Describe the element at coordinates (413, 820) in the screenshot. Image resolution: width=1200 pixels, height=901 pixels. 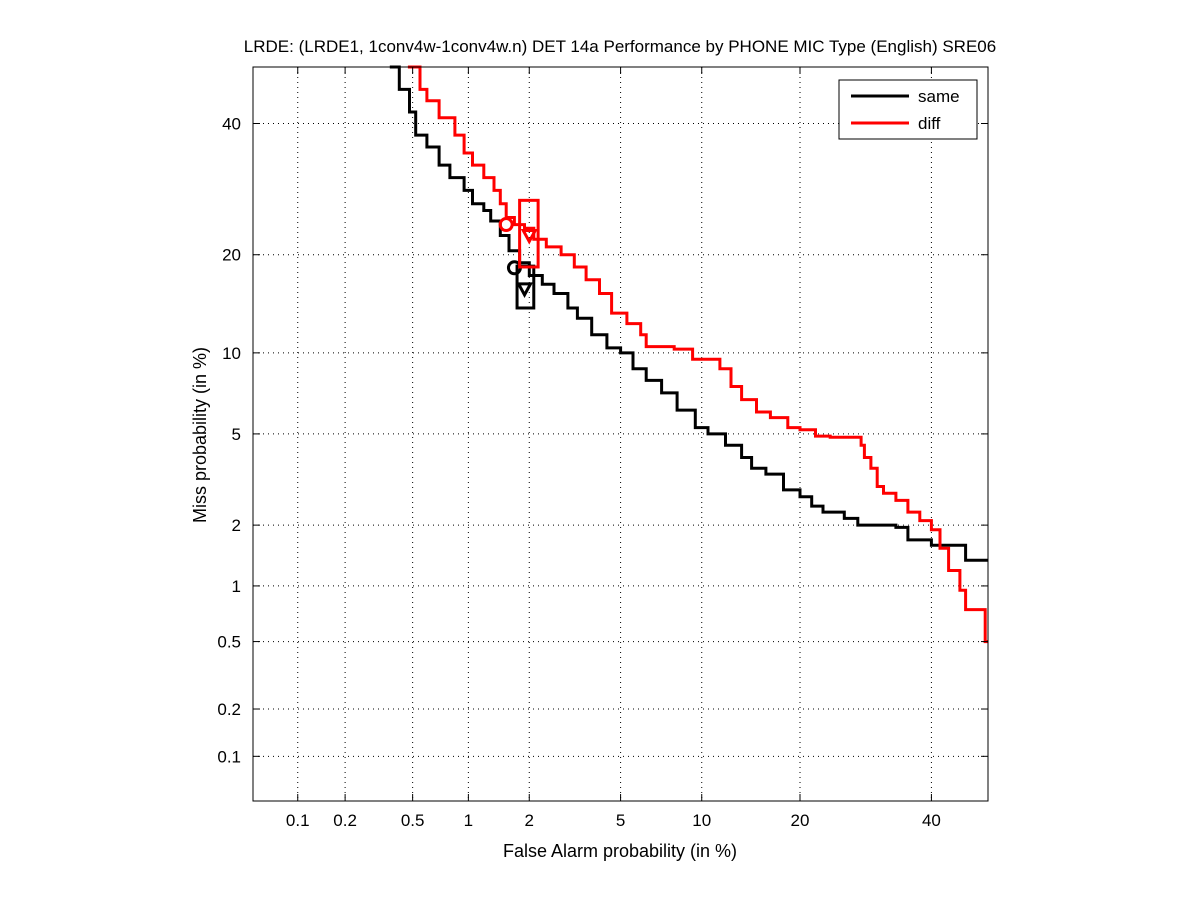
I see `x-tick-label: 0.5` at that location.